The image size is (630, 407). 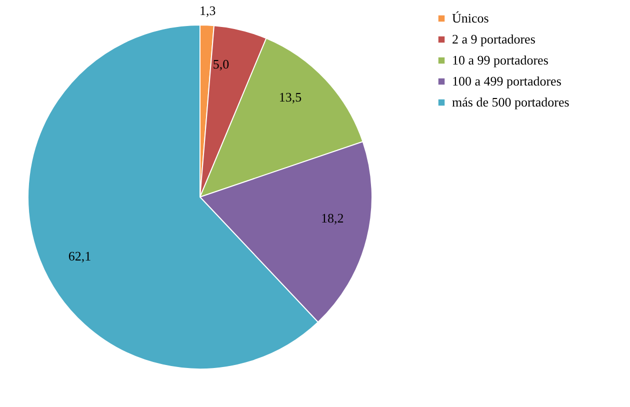 What do you see at coordinates (80, 256) in the screenshot?
I see `data-label: 62,1` at bounding box center [80, 256].